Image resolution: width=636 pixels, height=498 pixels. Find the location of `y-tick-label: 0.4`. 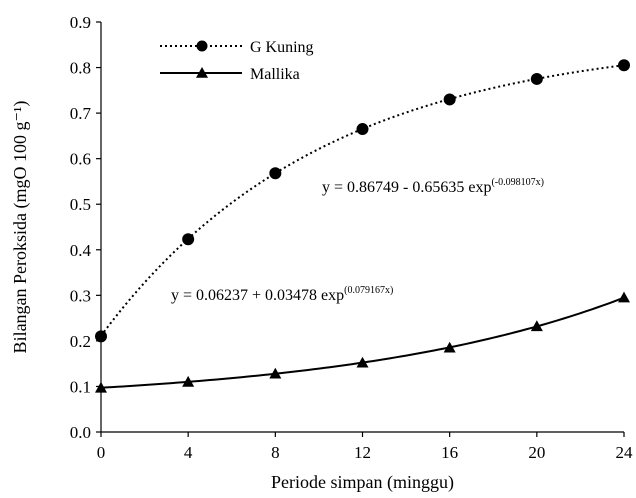

y-tick-label: 0.4 is located at coordinates (81, 250).